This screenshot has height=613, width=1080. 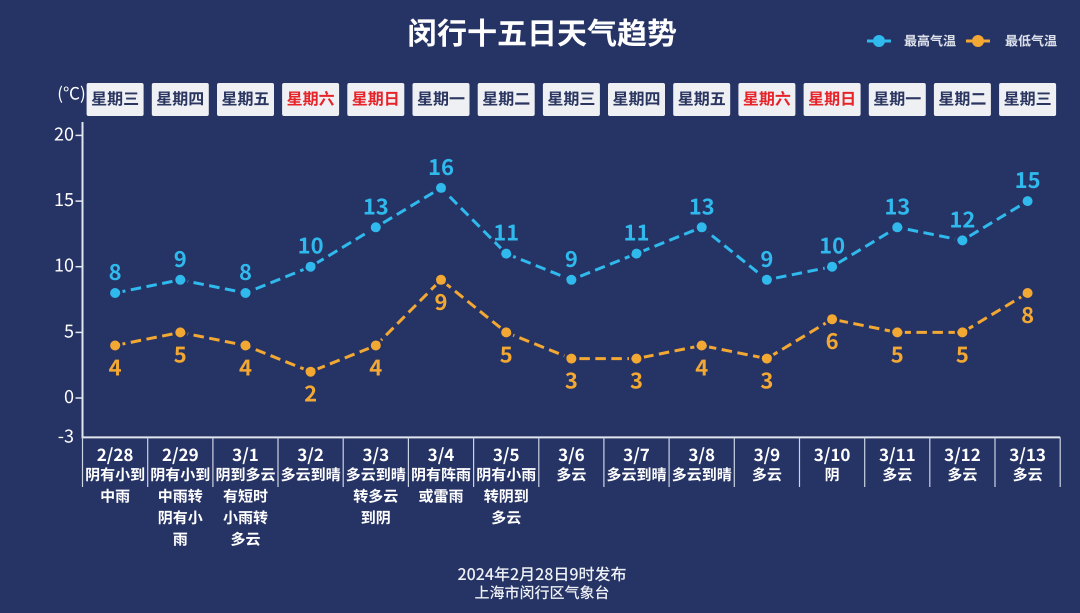 What do you see at coordinates (310, 453) in the screenshot?
I see `svg-text: 3/2` at bounding box center [310, 453].